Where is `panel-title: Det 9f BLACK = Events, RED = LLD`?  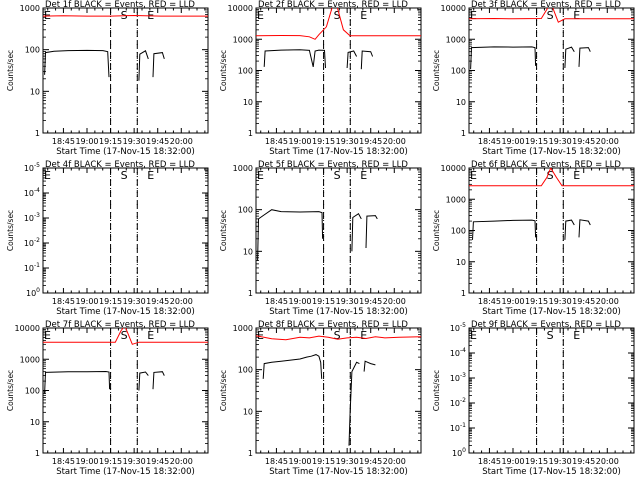
panel-title: Det 9f BLACK = Events, RED = LLD is located at coordinates (546, 325).